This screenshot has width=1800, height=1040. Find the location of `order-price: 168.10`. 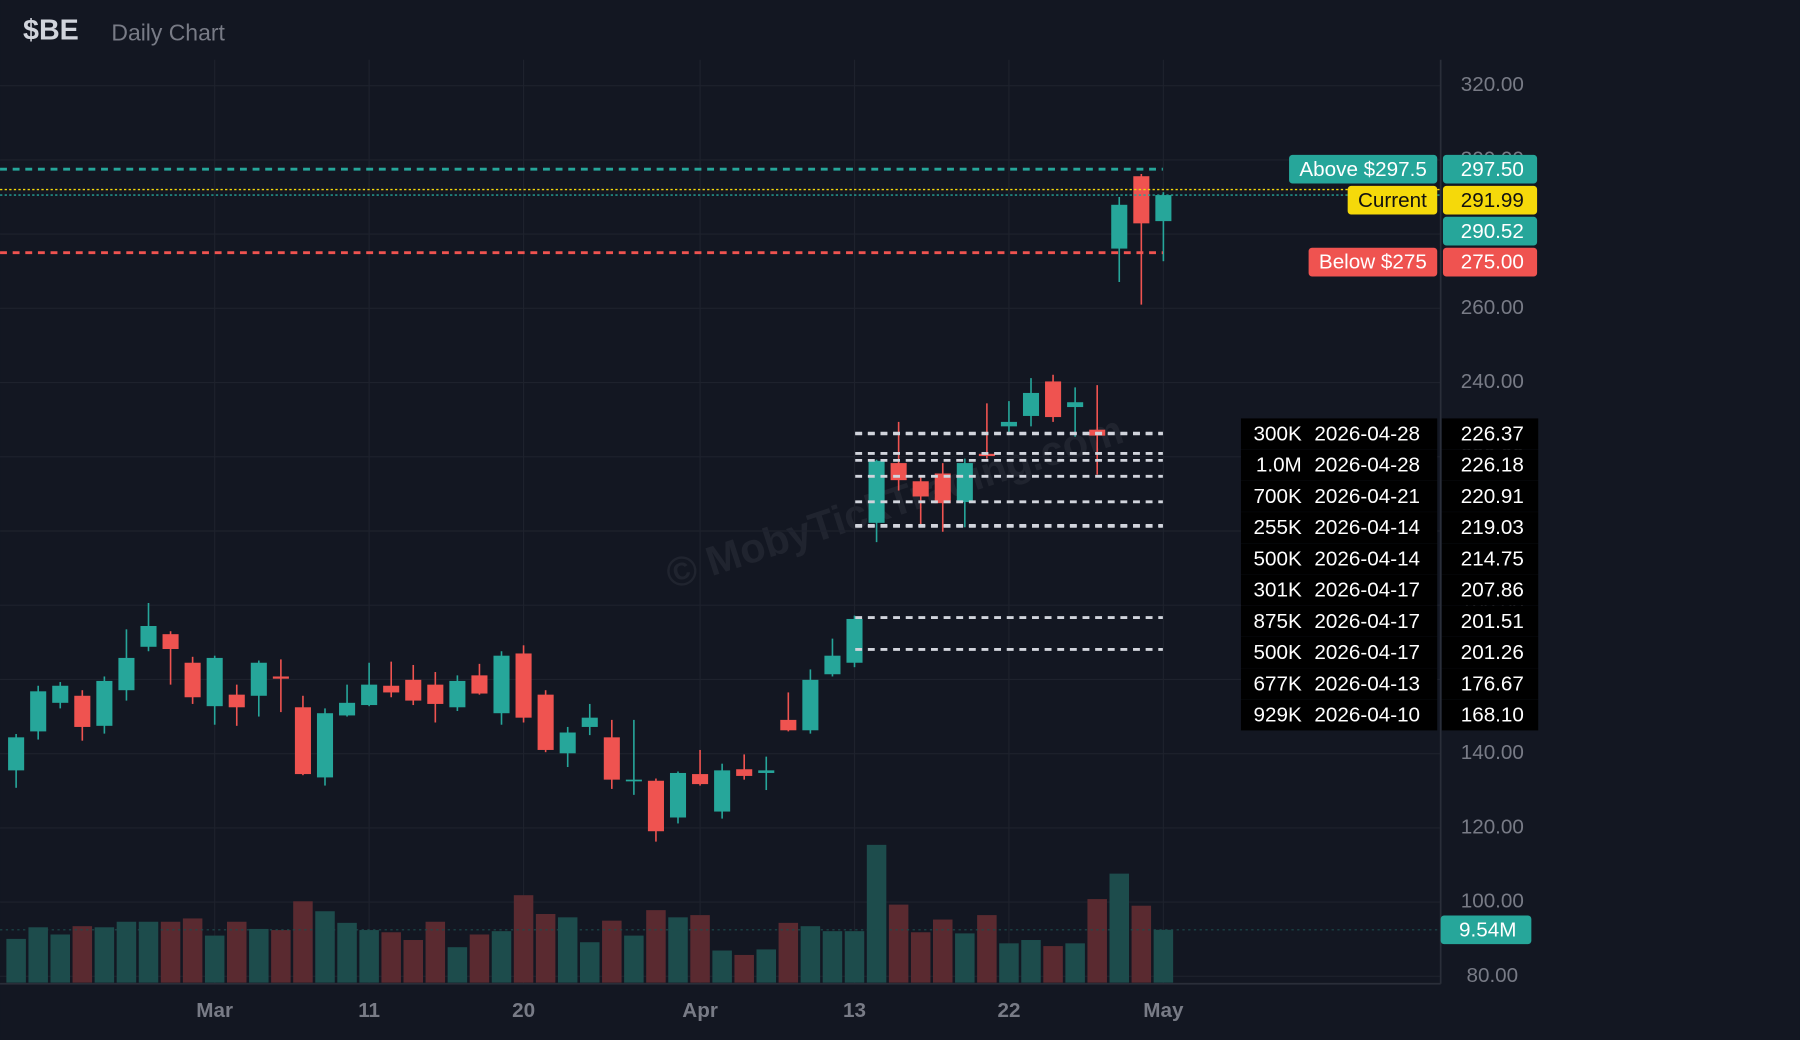

order-price: 168.10 is located at coordinates (1492, 715).